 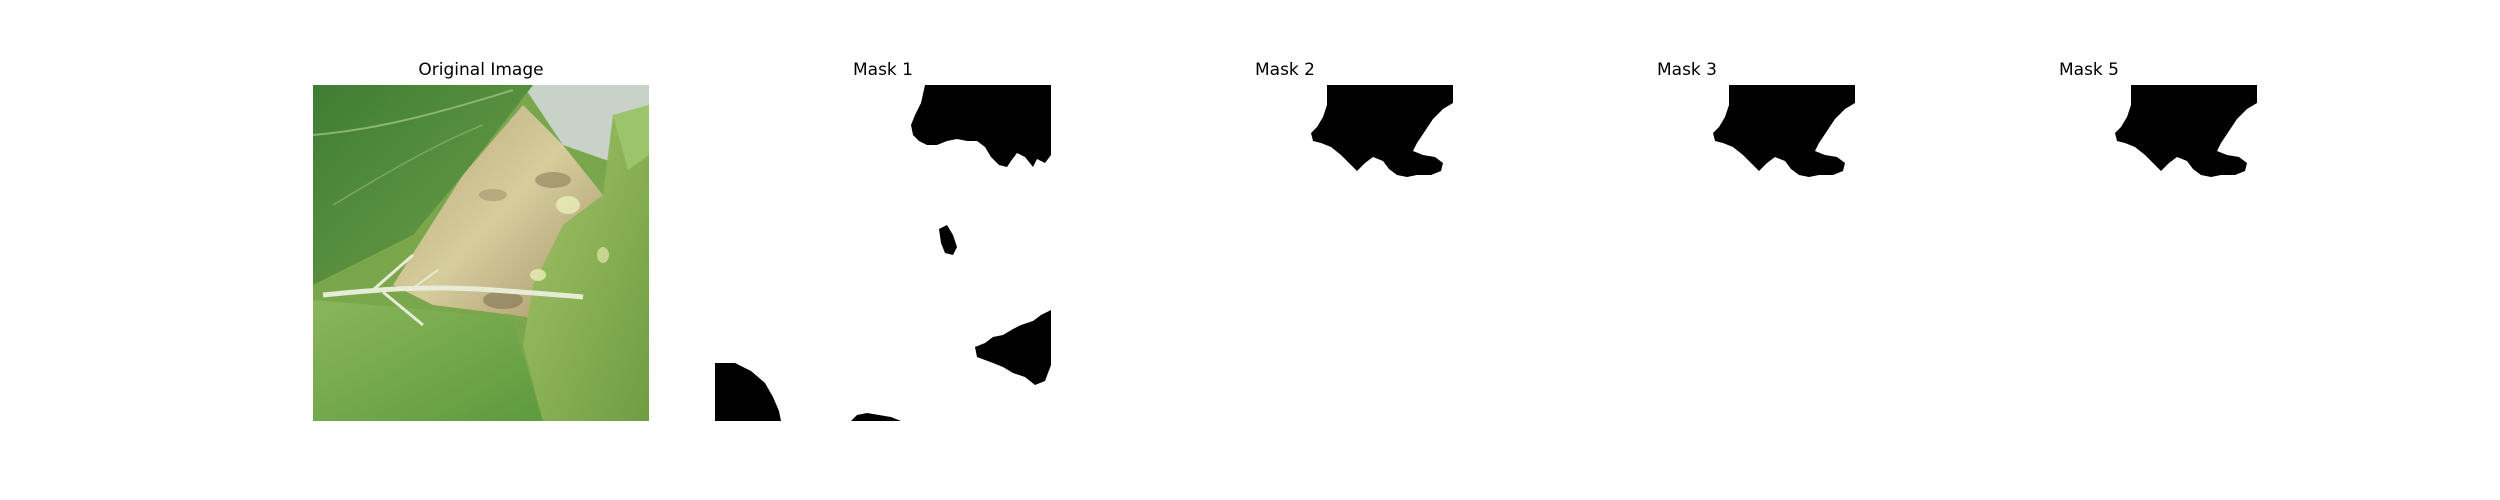 I want to click on panel-mask-1: Mask 1, so click(x=883, y=250).